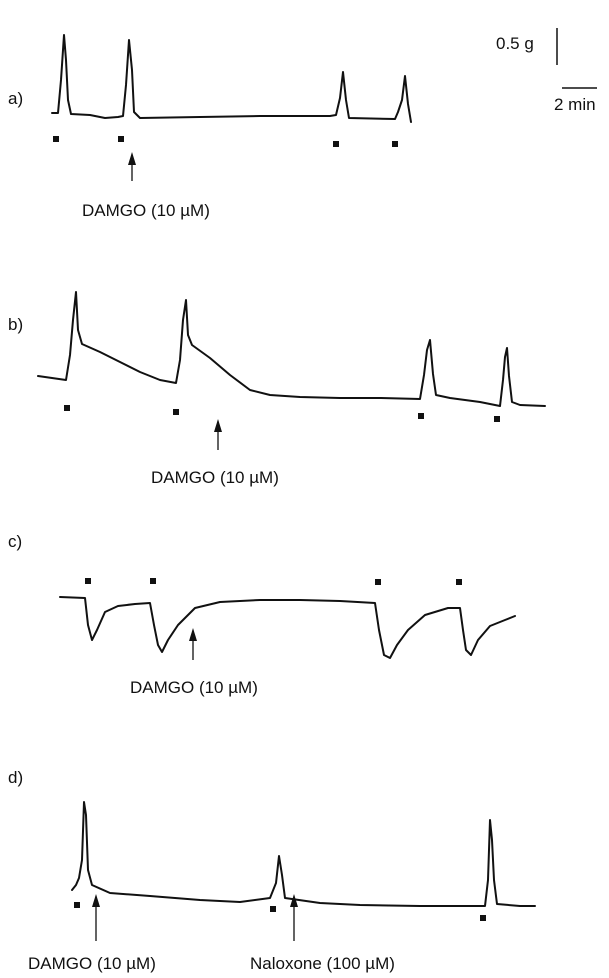 The width and height of the screenshot is (609, 978). What do you see at coordinates (303, 854) in the screenshot?
I see `panel-d-trace` at bounding box center [303, 854].